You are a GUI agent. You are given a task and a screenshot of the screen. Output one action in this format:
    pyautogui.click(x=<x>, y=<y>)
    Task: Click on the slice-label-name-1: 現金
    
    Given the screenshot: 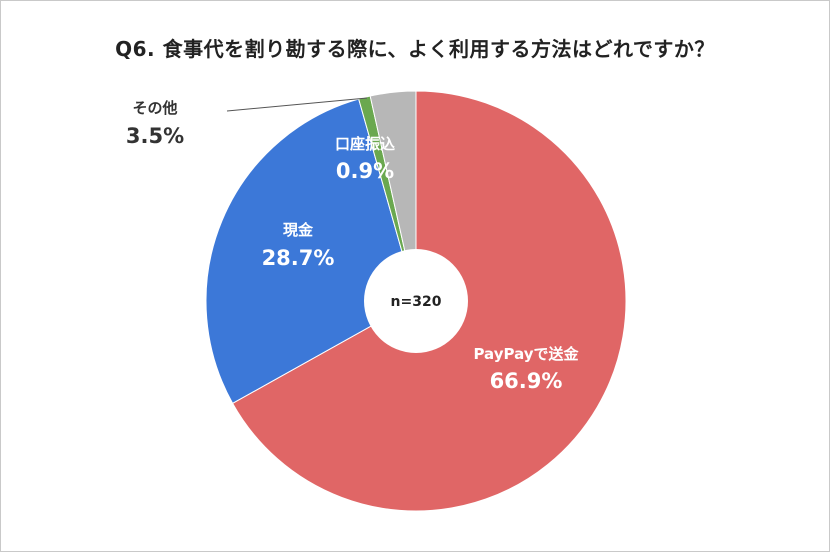 What is the action you would take?
    pyautogui.click(x=298, y=230)
    